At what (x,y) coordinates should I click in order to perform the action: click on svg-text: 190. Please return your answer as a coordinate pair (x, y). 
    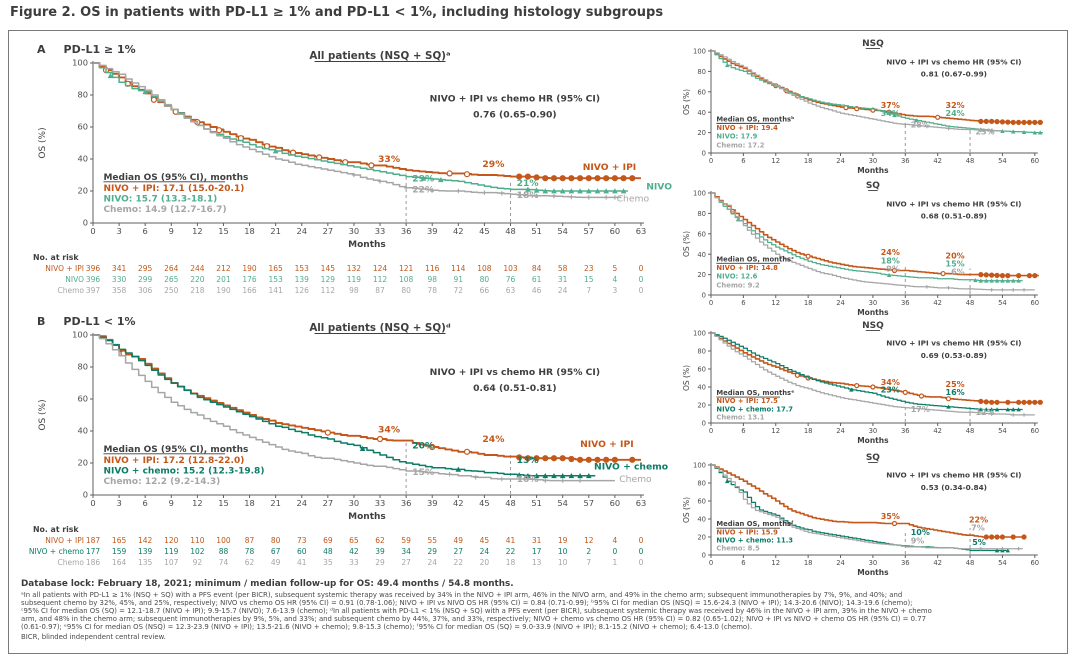
    Looking at the image, I should click on (223, 290).